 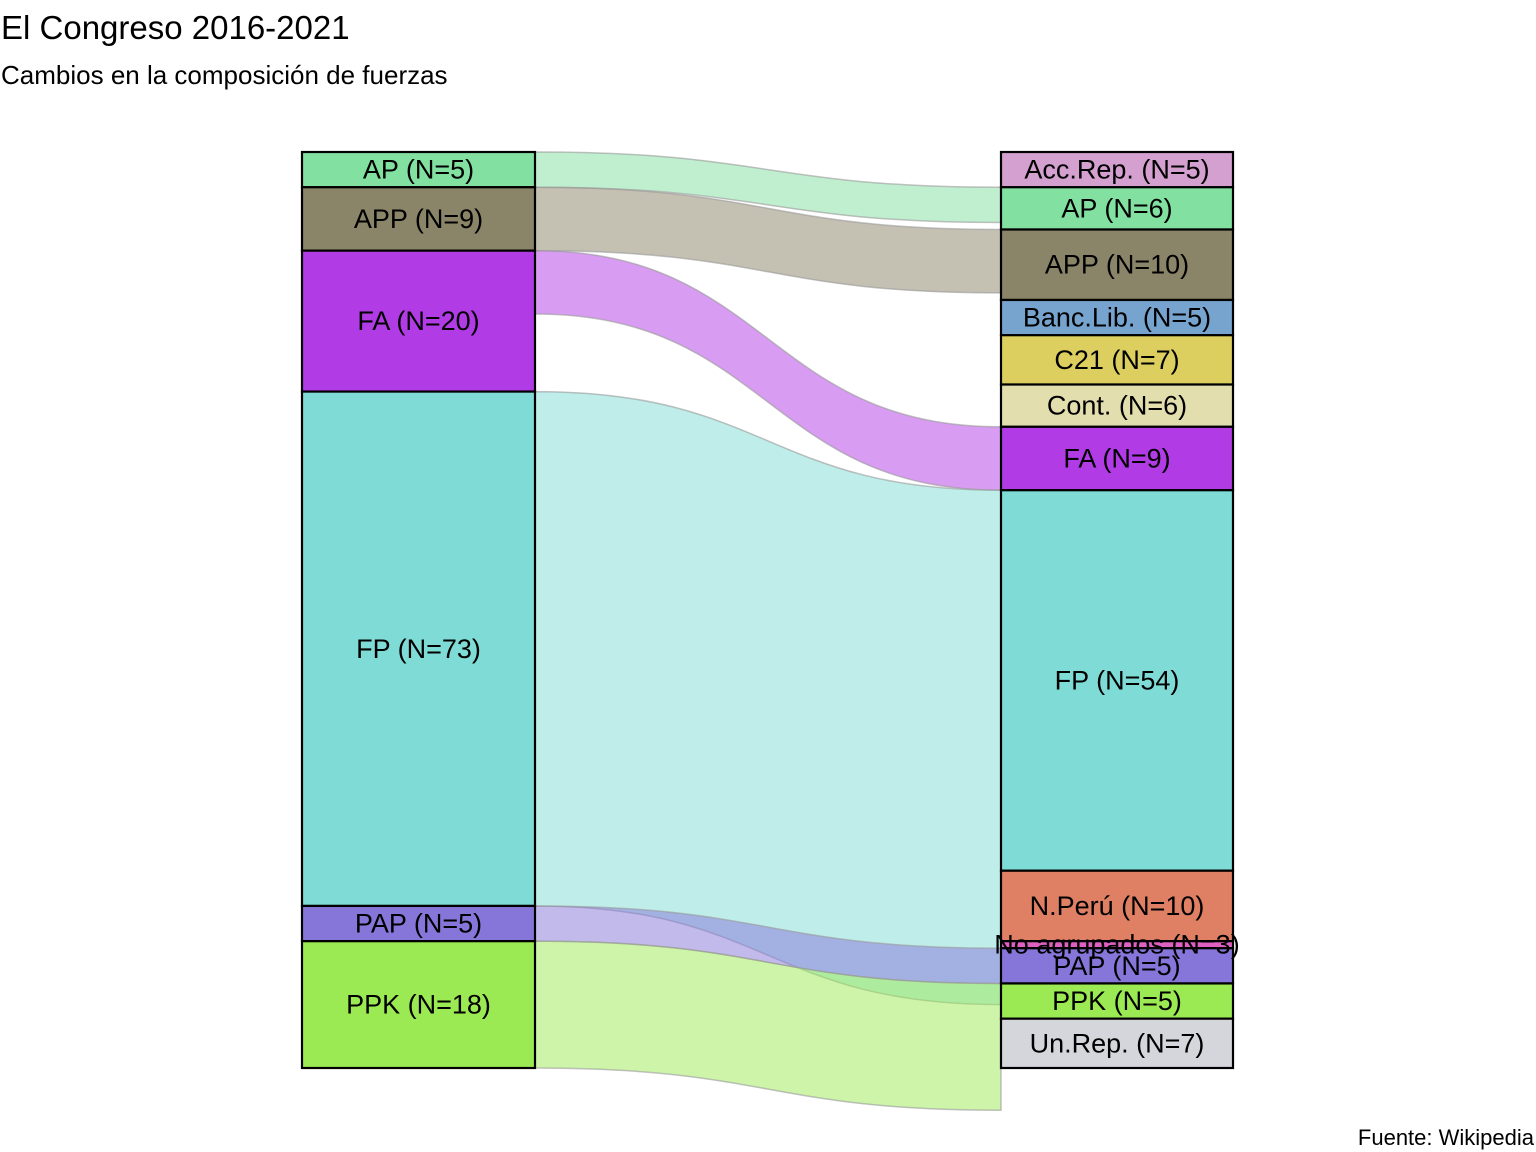 I want to click on node-label-2021-un-rep: Un.Rep. (N=7), so click(x=1117, y=1043).